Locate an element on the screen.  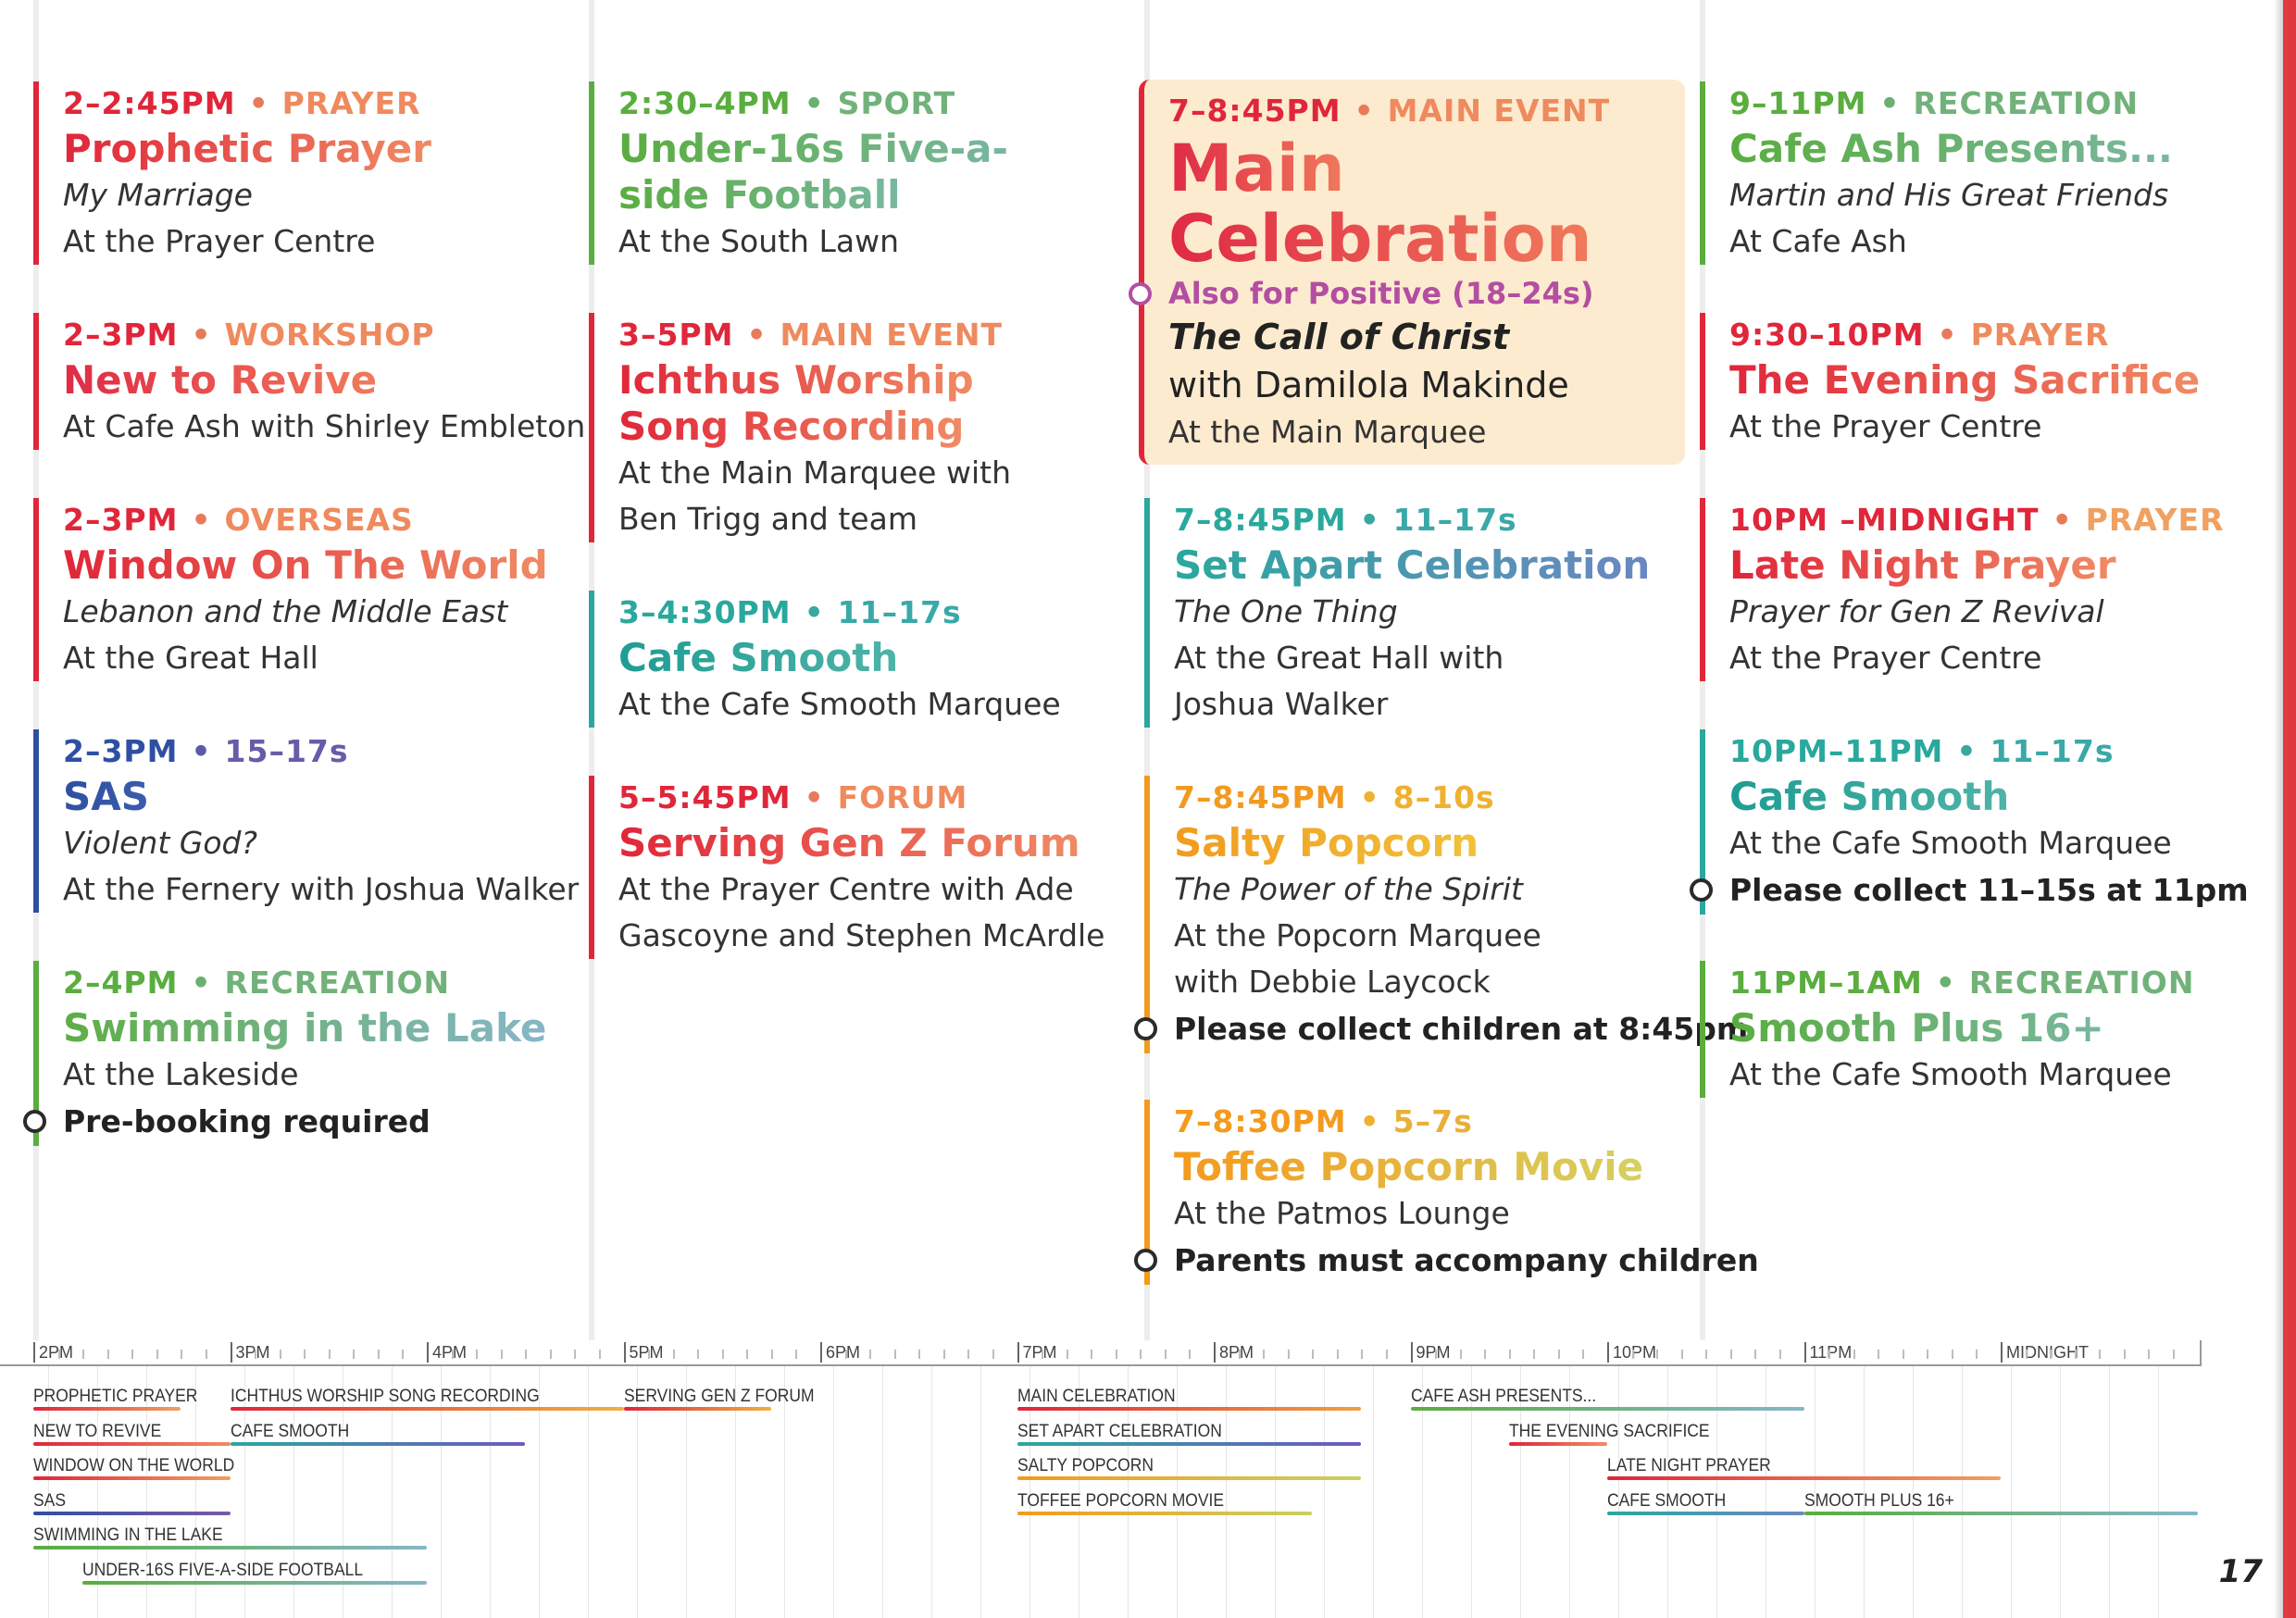
event-location: At the Great Hall is located at coordinates (190, 658).